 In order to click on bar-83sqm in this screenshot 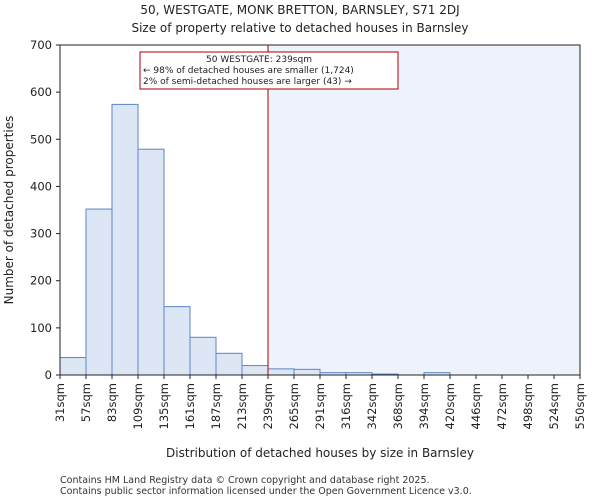, I will do `click(125, 239)`.